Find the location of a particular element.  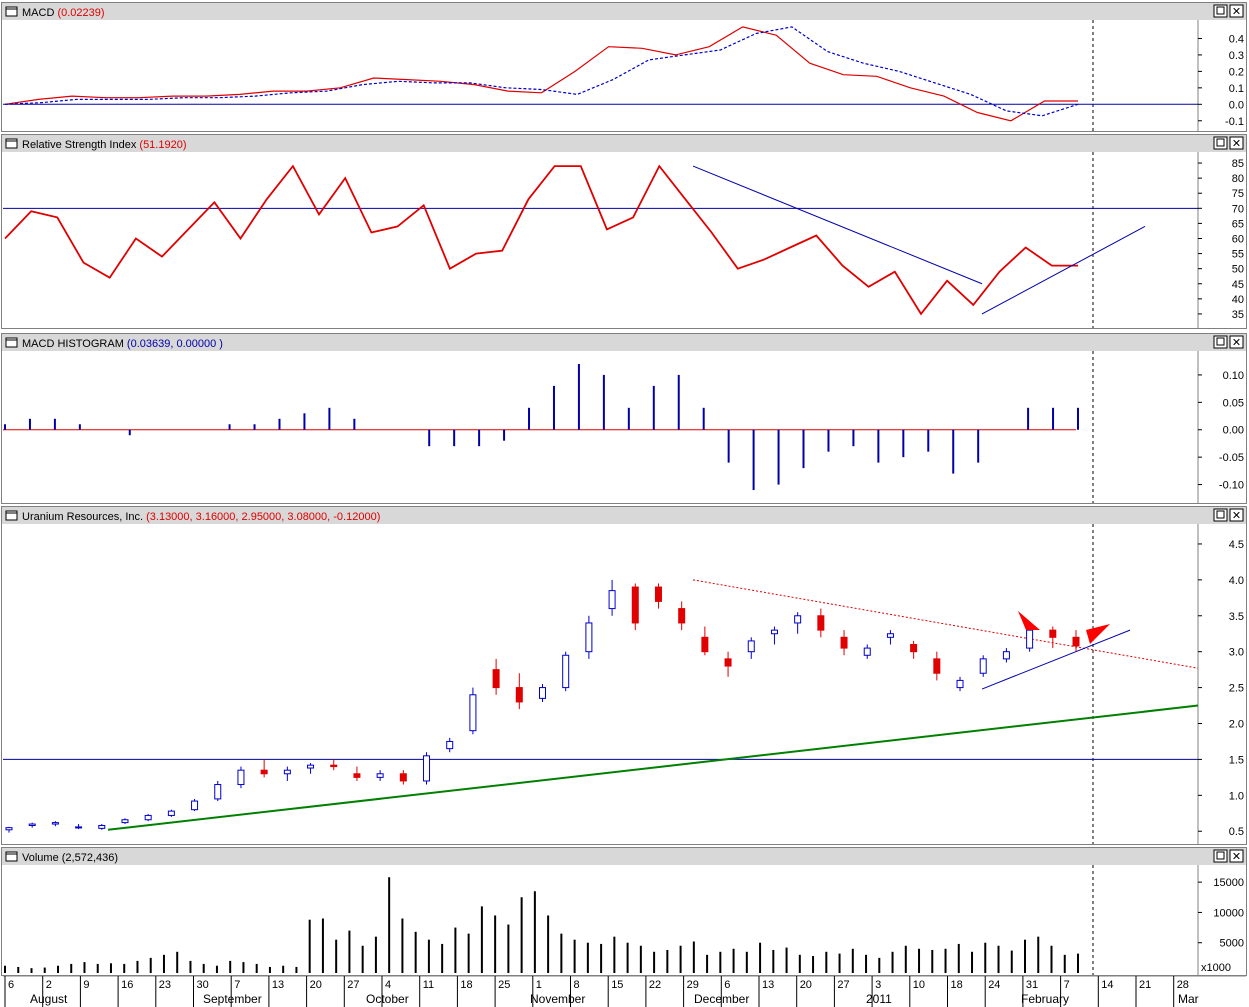

x-day-label: 9 is located at coordinates (86, 985).